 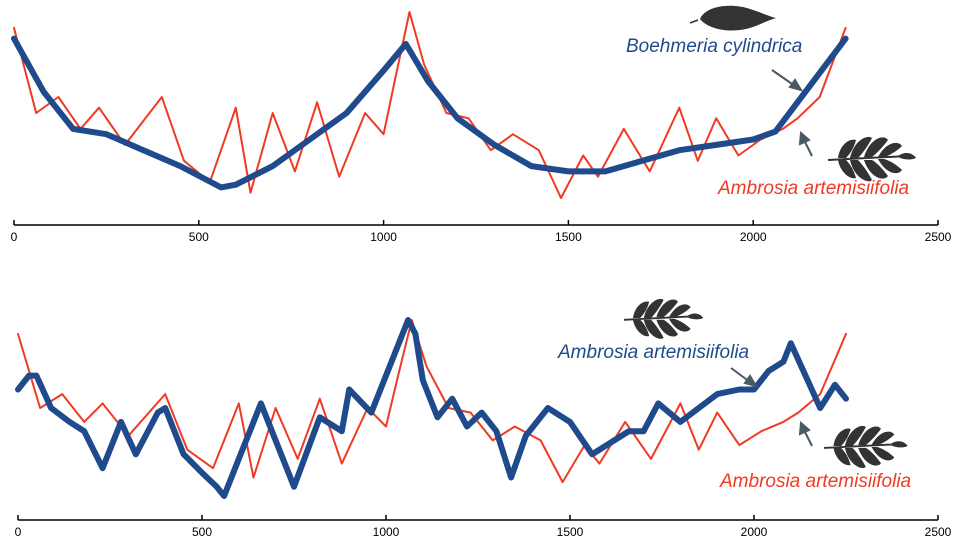 I want to click on pointer-arrow-bottom-blue, so click(x=744, y=377).